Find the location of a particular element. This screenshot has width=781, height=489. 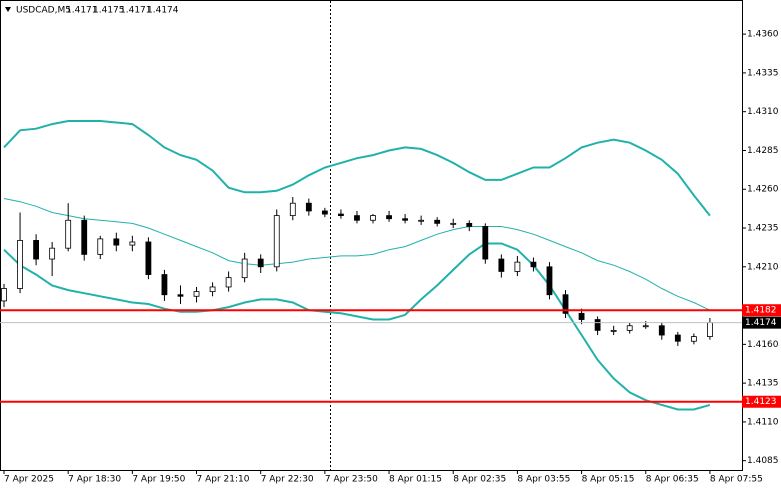

price-label: 1.4174 is located at coordinates (761, 323).